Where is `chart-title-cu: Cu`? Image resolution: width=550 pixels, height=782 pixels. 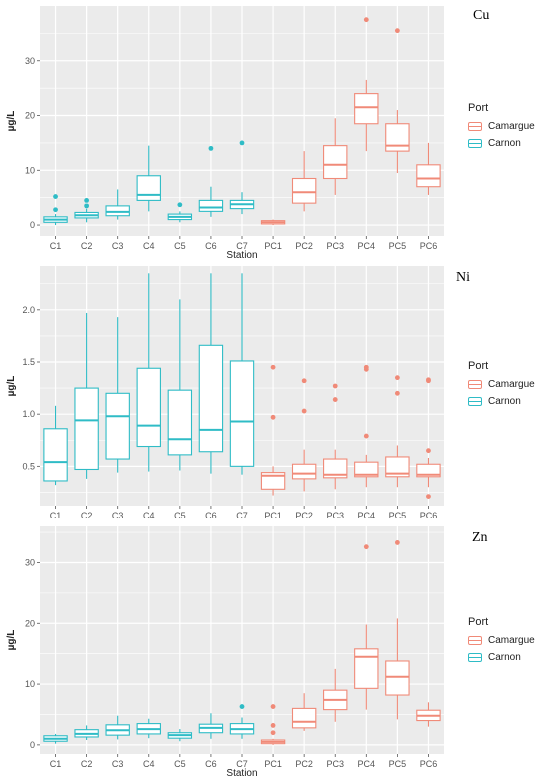
chart-title-cu: Cu is located at coordinates (481, 15).